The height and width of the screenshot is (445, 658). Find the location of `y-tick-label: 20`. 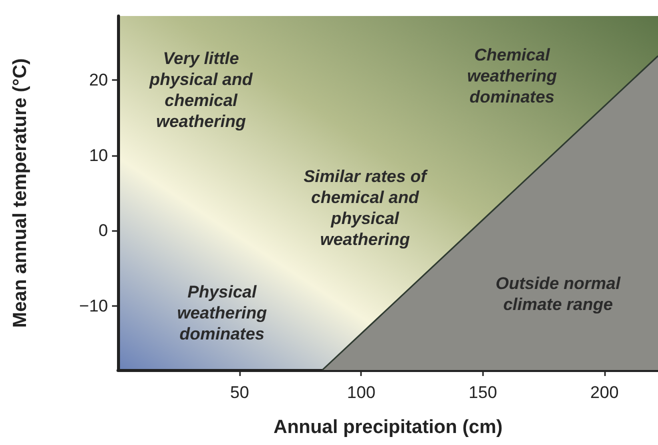

y-tick-label: 20 is located at coordinates (98, 80).